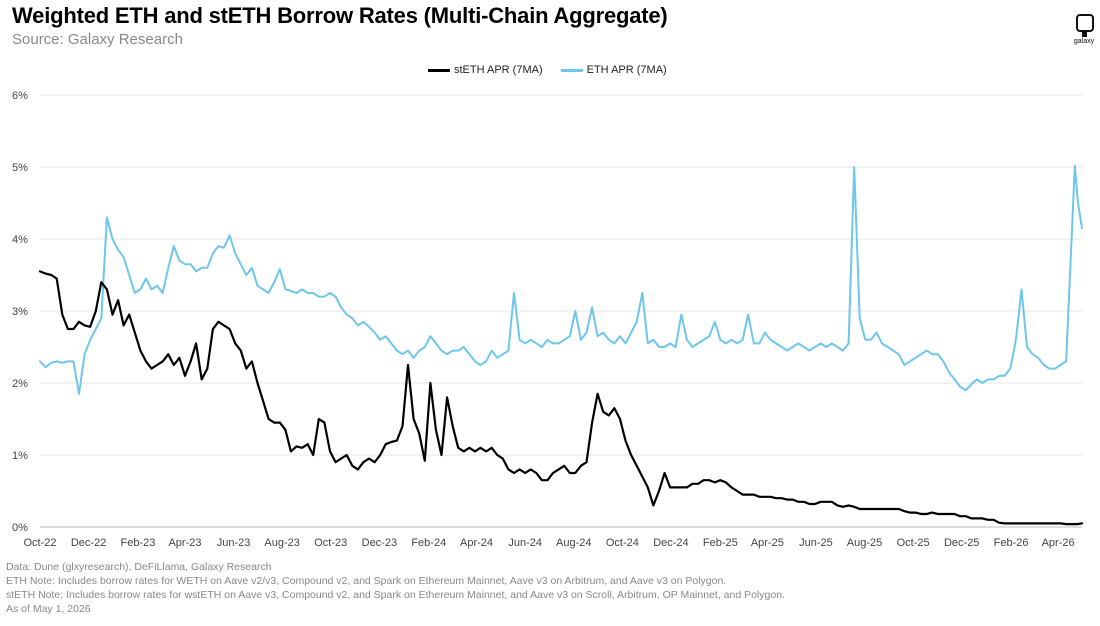  What do you see at coordinates (670, 543) in the screenshot?
I see `x-tick-label: Dec-24` at bounding box center [670, 543].